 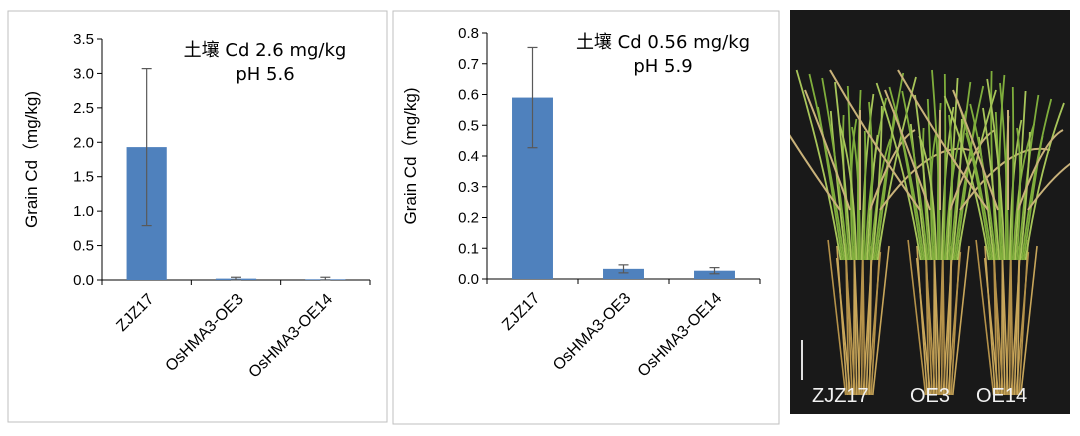 I want to click on y-tick-label: 0.3, so click(x=468, y=187).